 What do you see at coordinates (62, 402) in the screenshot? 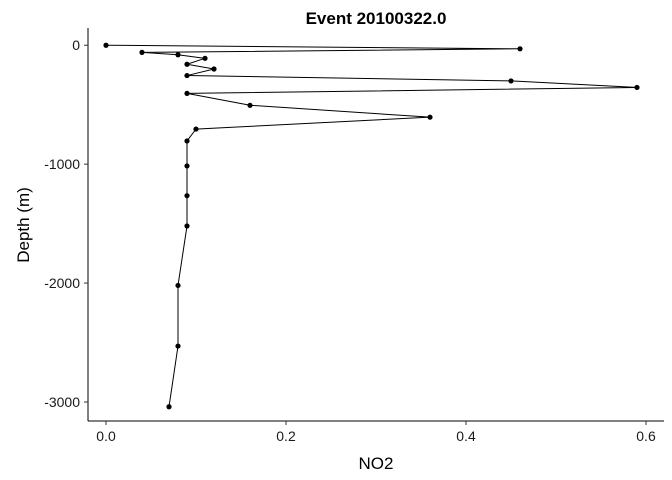
I see `y-tick-label: -3000` at bounding box center [62, 402].